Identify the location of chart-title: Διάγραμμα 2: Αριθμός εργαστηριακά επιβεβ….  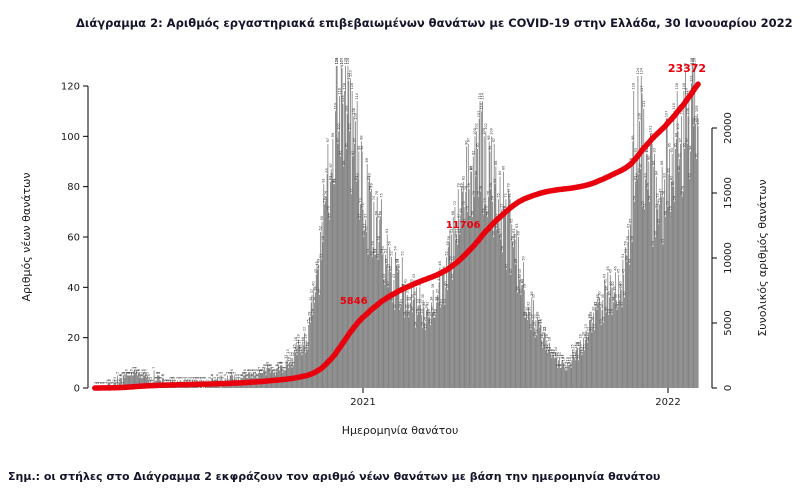
(434, 23).